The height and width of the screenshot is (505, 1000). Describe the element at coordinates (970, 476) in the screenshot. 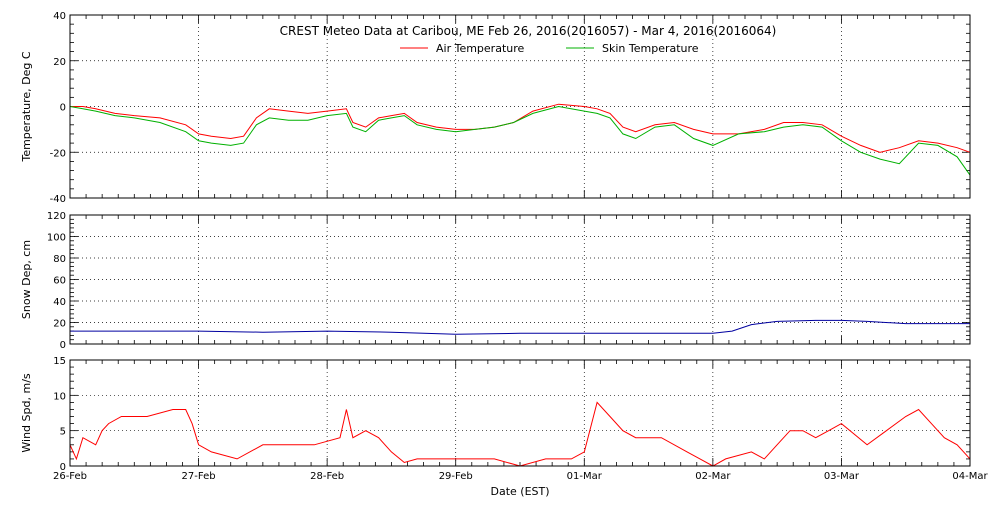

I see `x-tick-label: 04-Mar` at that location.